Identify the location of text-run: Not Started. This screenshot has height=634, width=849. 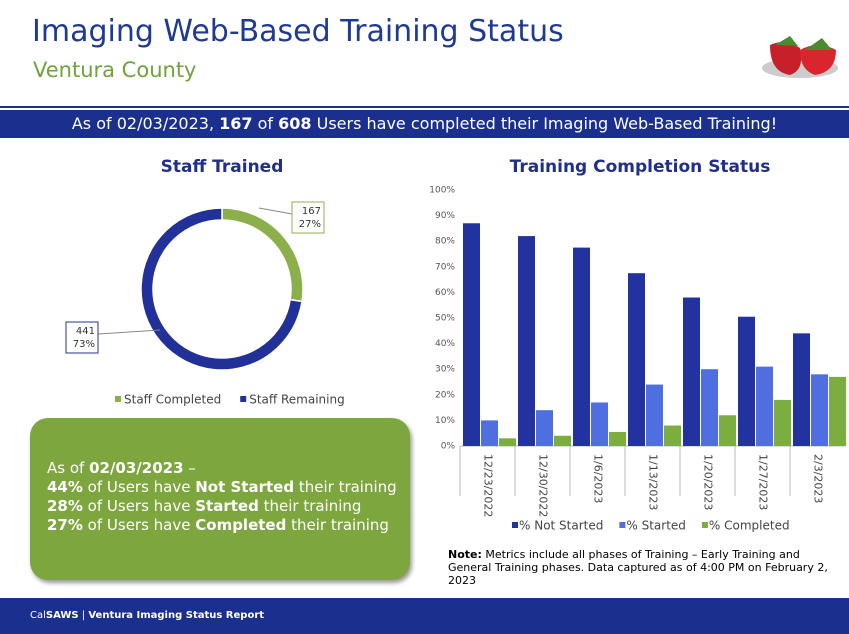
(245, 487).